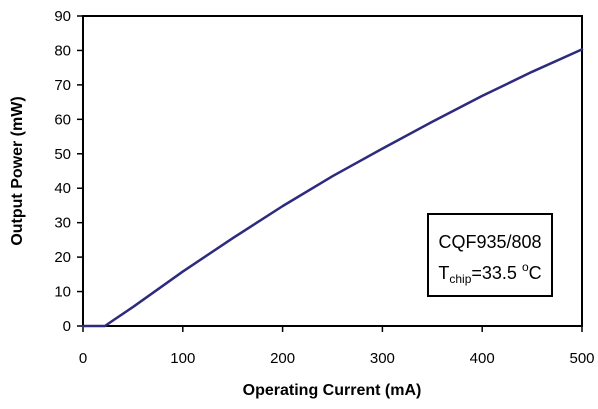  I want to click on y-tick-label: 10, so click(62, 292).